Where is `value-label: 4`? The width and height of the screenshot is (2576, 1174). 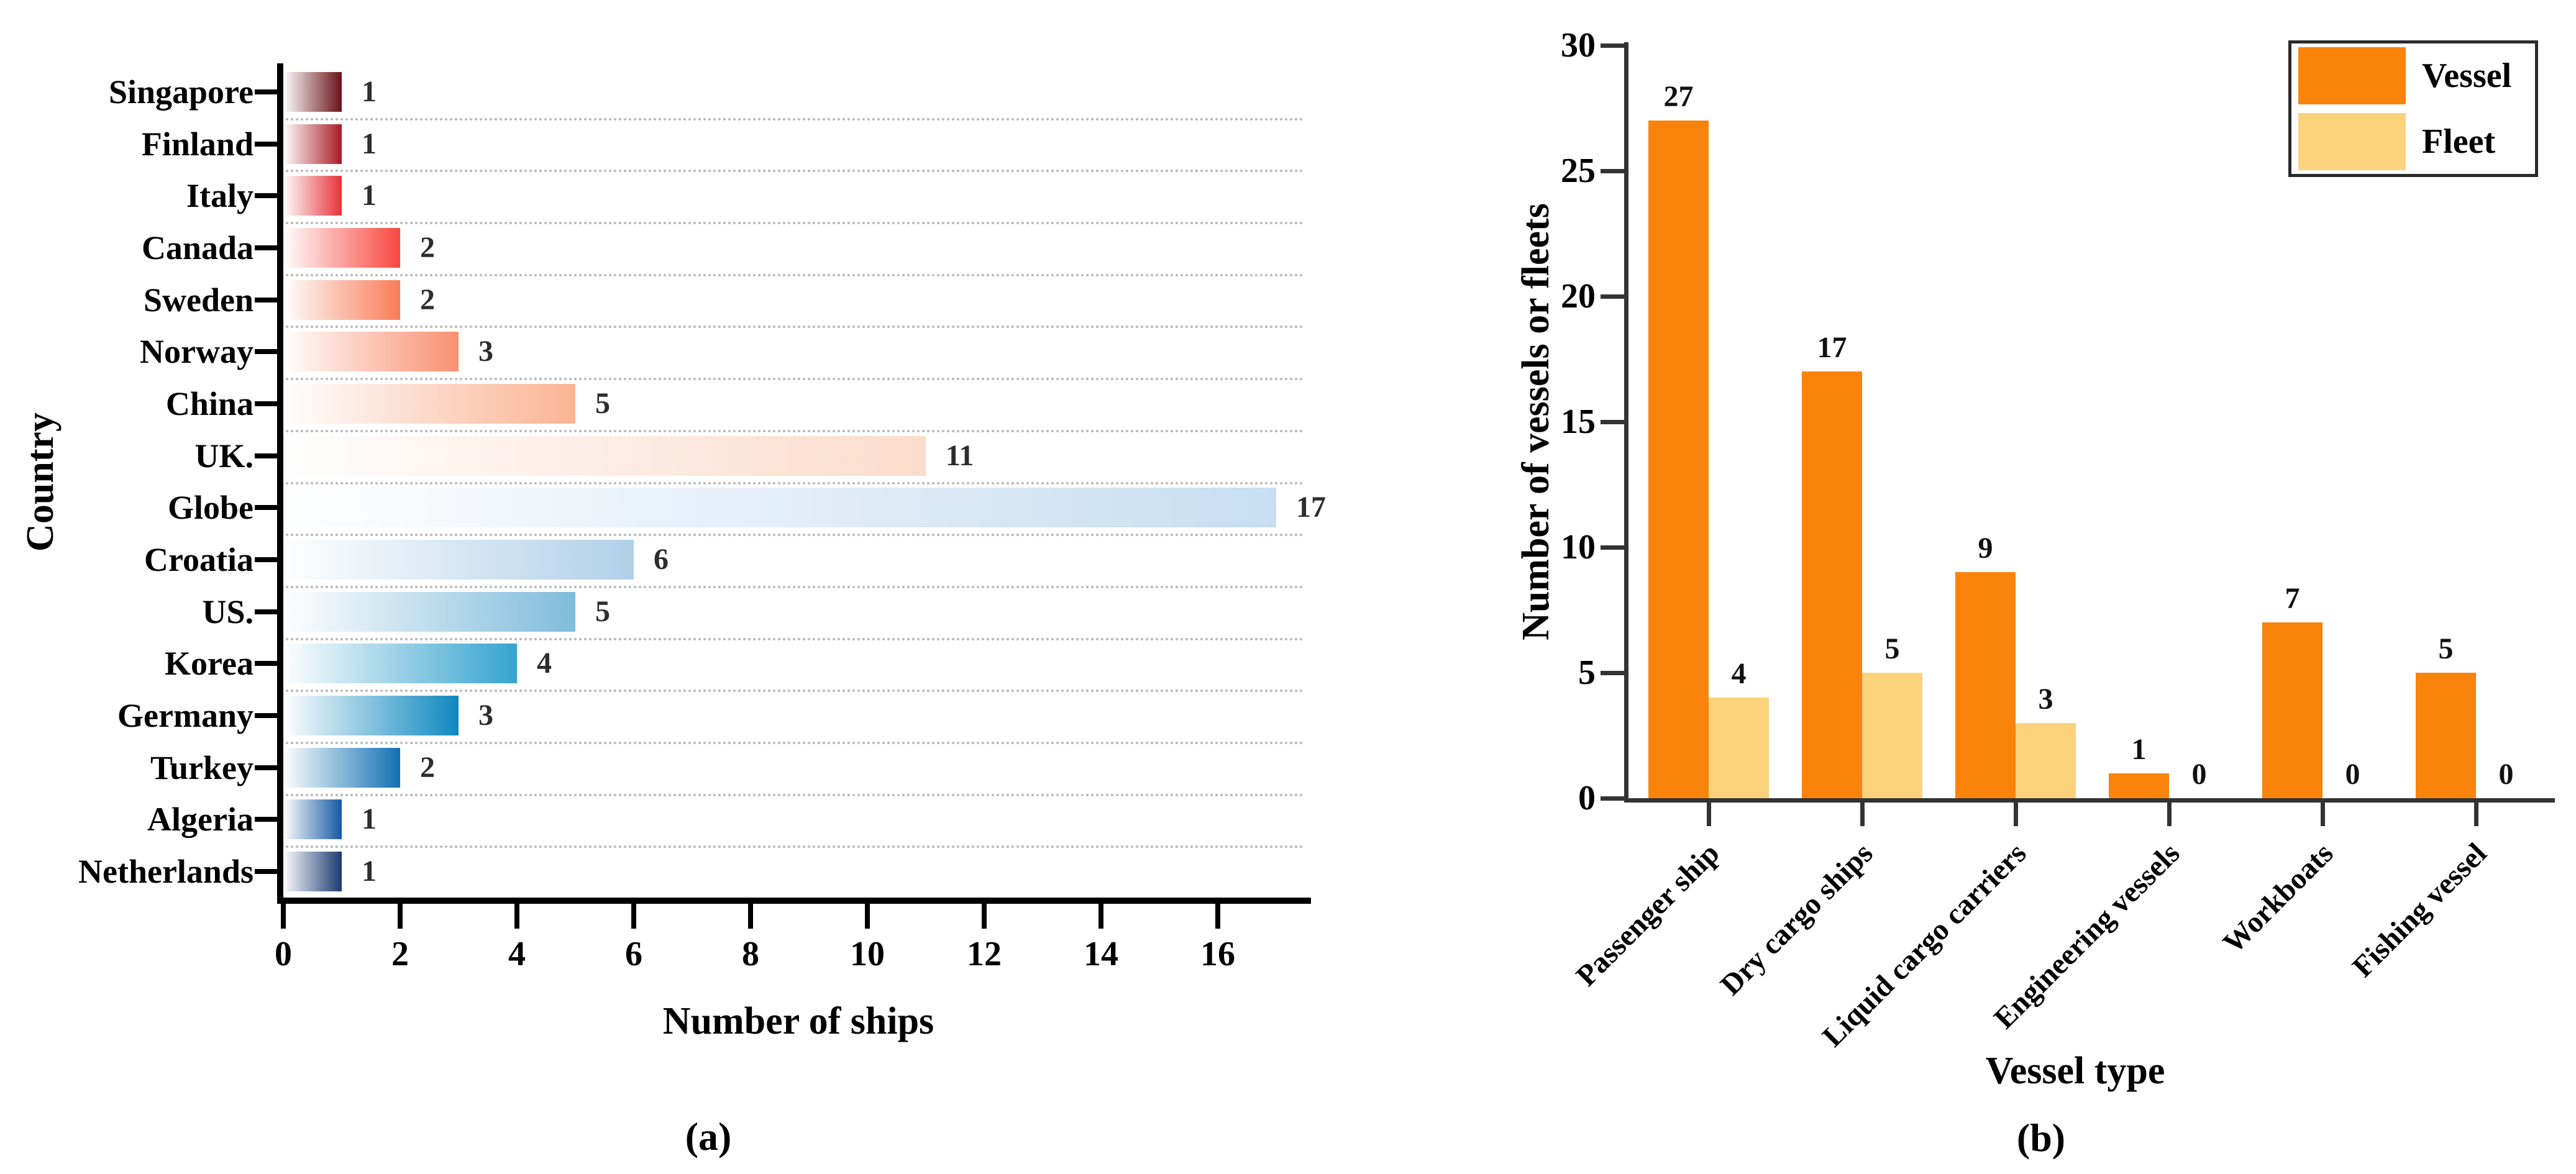
value-label: 4 is located at coordinates (544, 663).